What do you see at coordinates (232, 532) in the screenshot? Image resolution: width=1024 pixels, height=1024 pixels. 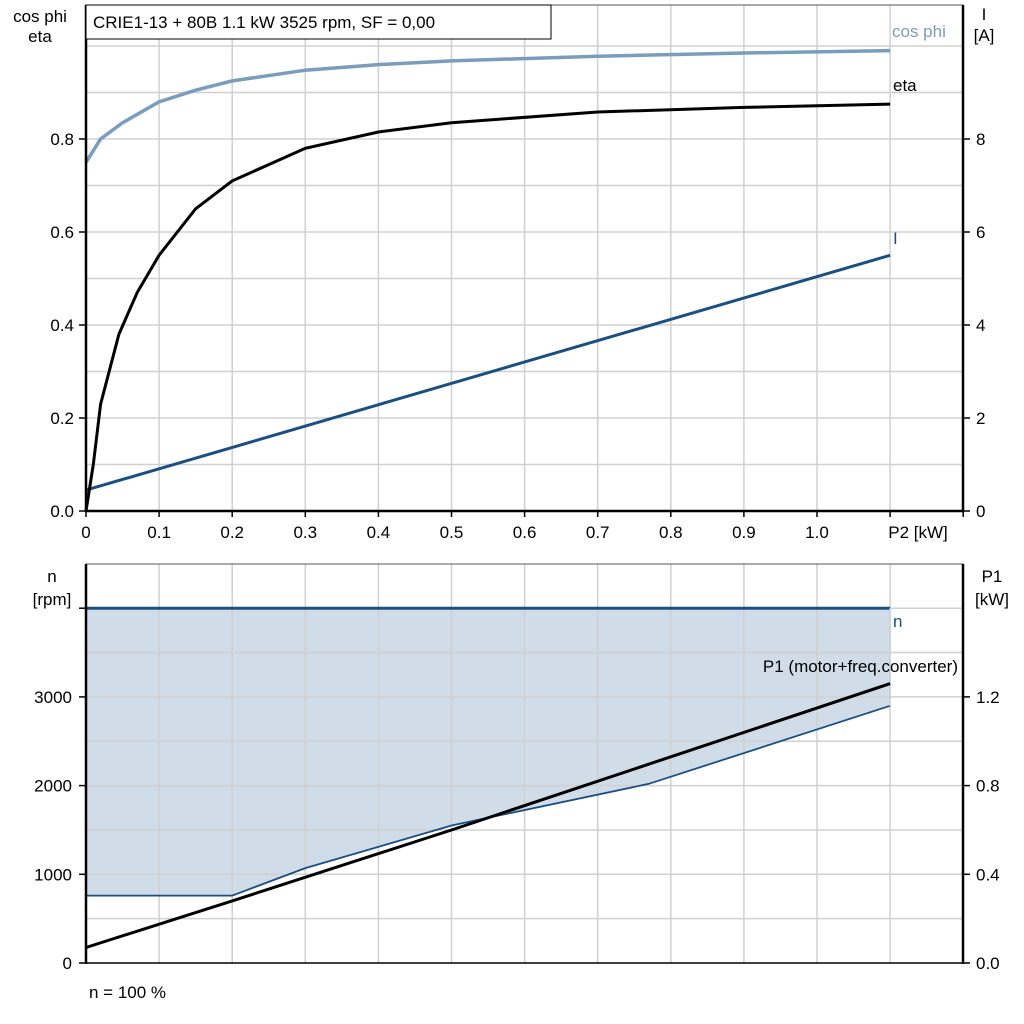 I see `x-tick-label: 0.2` at bounding box center [232, 532].